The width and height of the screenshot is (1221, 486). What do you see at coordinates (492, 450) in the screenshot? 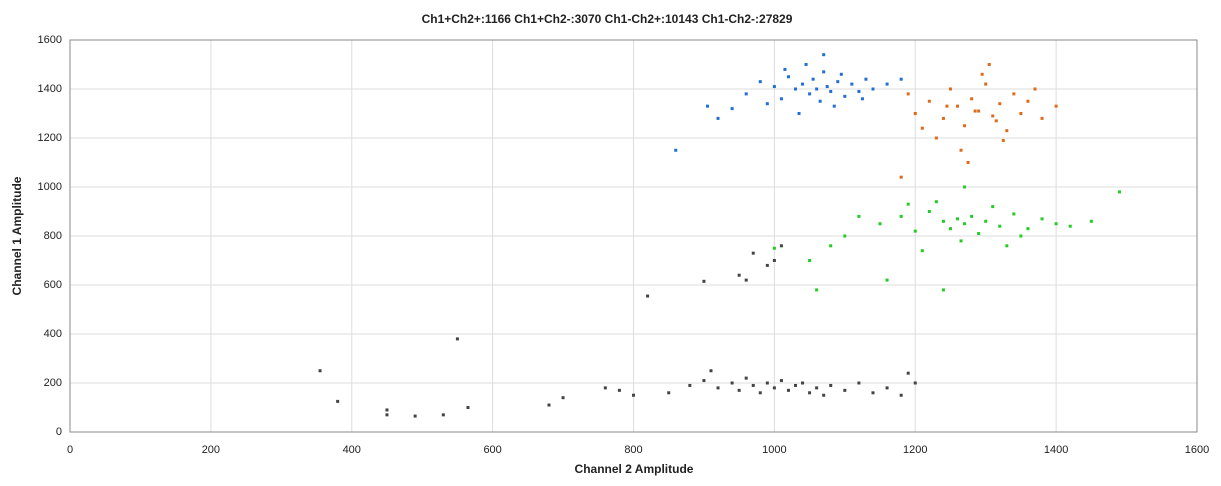
I see `x-tick-label: 600` at bounding box center [492, 450].